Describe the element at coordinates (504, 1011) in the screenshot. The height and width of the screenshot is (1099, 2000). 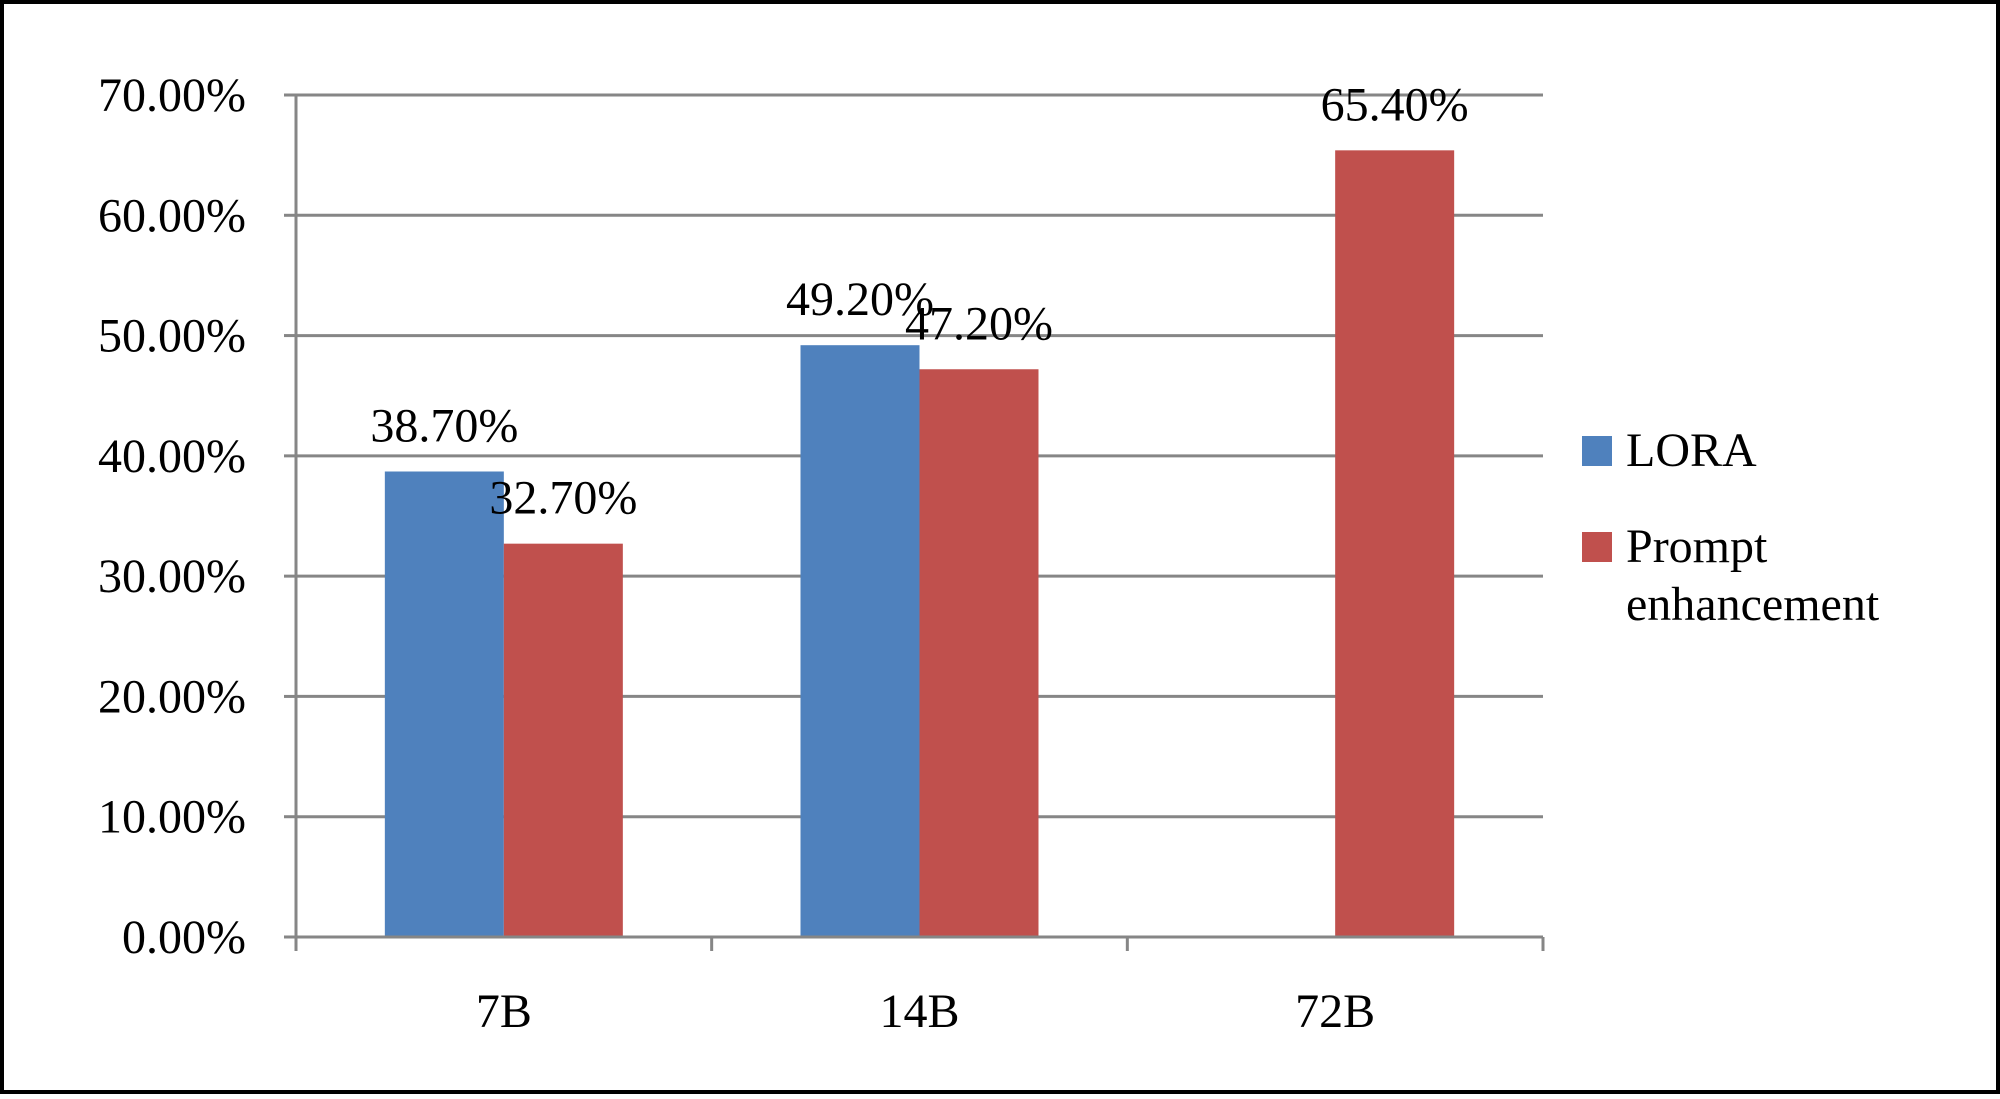
I see `x-tick-label: 7B` at that location.